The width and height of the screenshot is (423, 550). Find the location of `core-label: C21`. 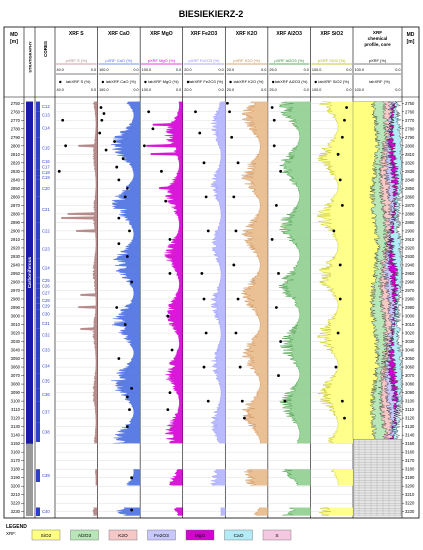

core-label: C21 is located at coordinates (46, 209).